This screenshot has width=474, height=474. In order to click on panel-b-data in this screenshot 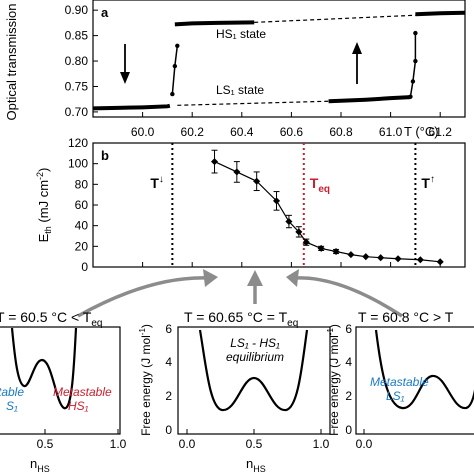, I will do `click(327, 207)`.